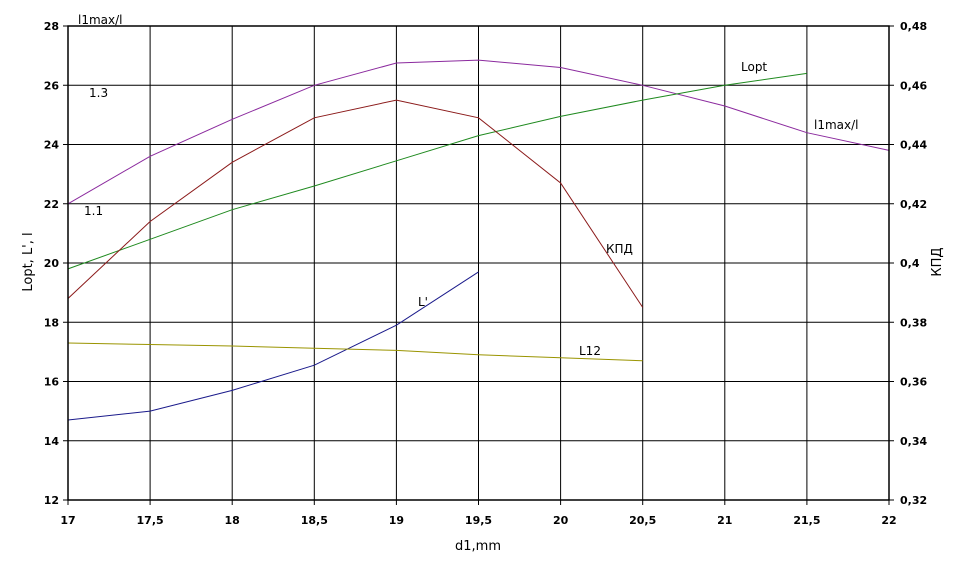 The width and height of the screenshot is (966, 579). What do you see at coordinates (52, 382) in the screenshot?
I see `y-left-tick-label: 16` at bounding box center [52, 382].